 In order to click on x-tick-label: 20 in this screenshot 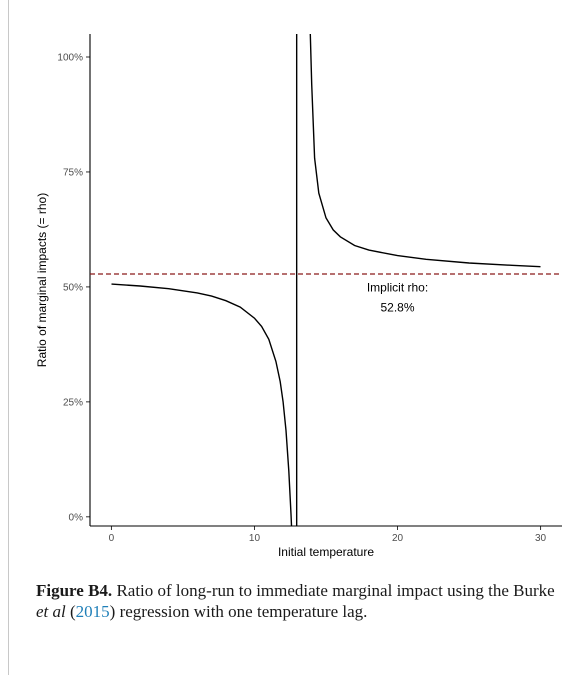, I will do `click(398, 538)`.